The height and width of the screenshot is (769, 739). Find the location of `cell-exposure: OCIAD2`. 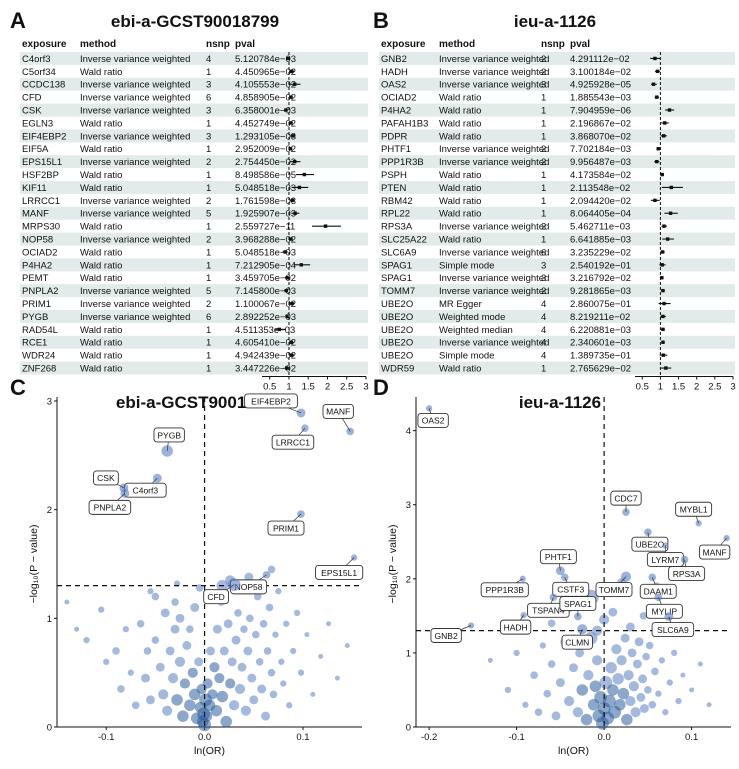

cell-exposure: OCIAD2 is located at coordinates (39, 252).